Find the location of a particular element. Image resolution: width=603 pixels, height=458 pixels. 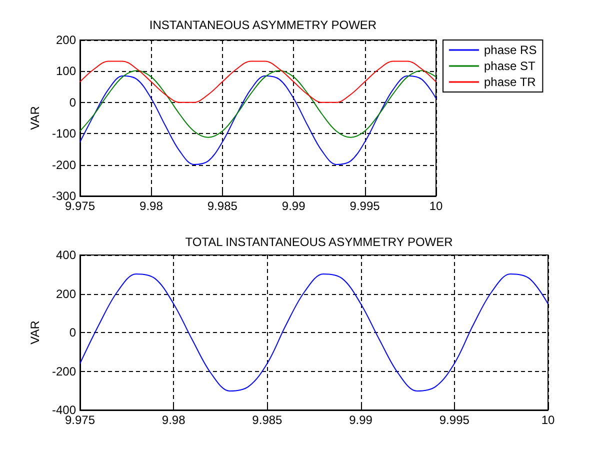

chart-title: INSTANTANEOUS ASYMMETRY POWER is located at coordinates (263, 25).